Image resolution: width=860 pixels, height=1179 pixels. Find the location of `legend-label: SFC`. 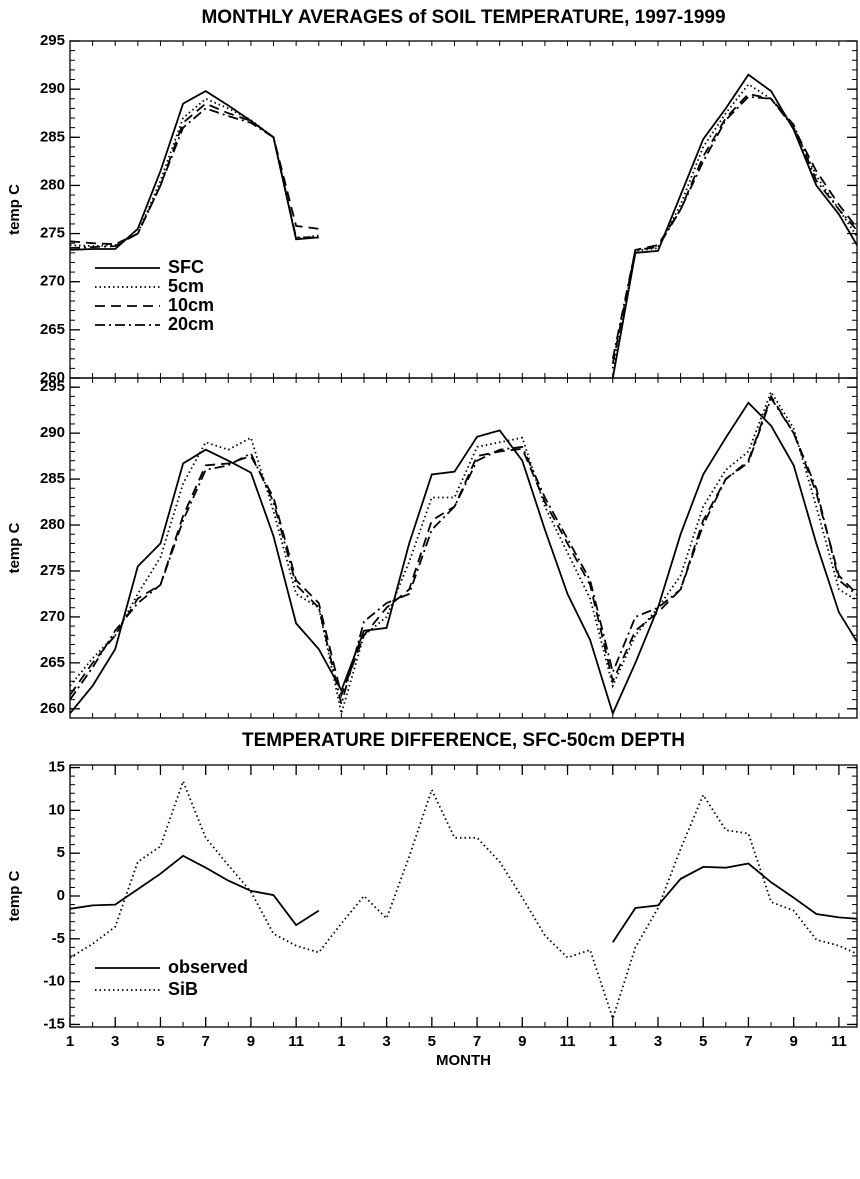

legend-label: SFC is located at coordinates (186, 267).